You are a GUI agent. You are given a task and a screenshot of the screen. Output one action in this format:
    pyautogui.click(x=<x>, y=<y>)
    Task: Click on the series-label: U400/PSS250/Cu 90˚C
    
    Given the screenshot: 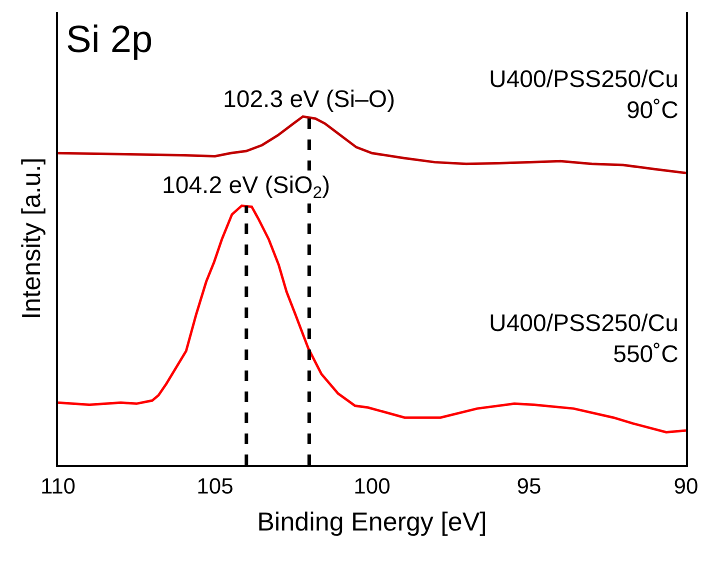 What is the action you would take?
    pyautogui.click(x=583, y=95)
    